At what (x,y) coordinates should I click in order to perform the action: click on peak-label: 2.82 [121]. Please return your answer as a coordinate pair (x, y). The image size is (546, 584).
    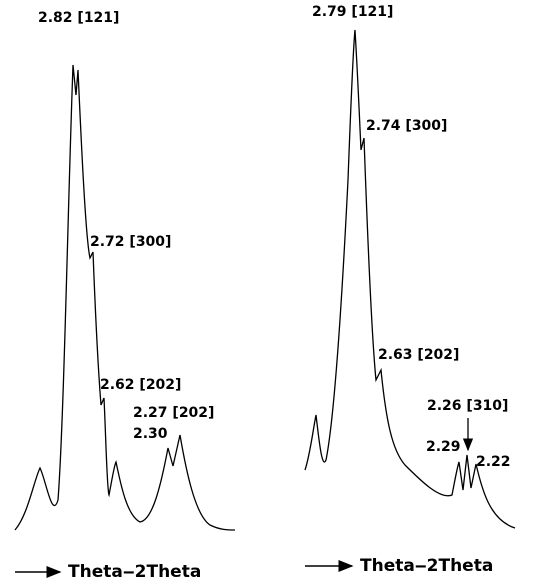
    Looking at the image, I should click on (78, 18).